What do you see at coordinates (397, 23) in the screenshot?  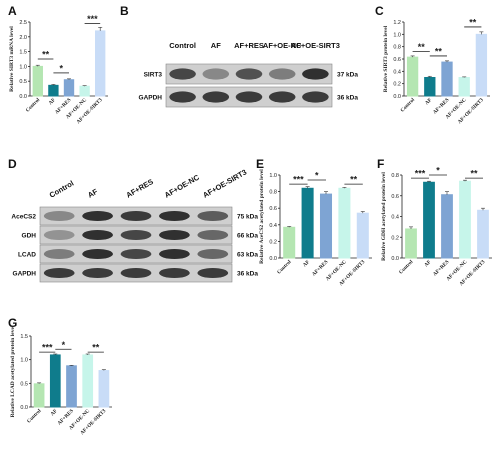 I see `y-tick-label: 1.2` at bounding box center [397, 23].